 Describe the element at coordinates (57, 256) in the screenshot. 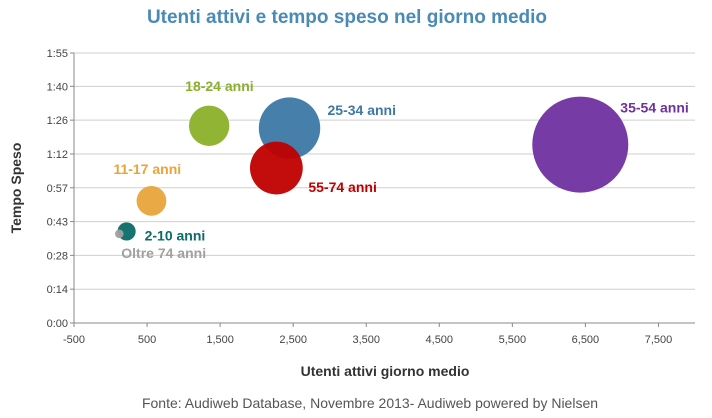

I see `y-tick-label: 0:28` at that location.